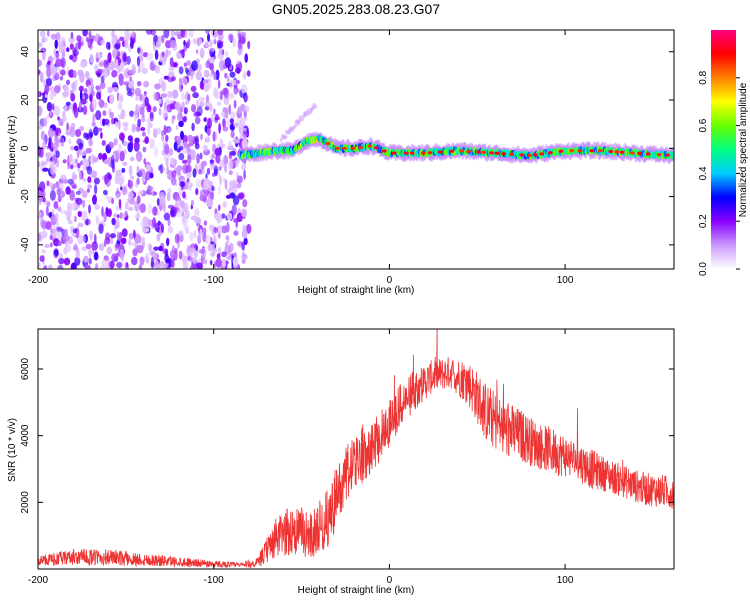 This screenshot has height=600, width=750. Describe the element at coordinates (356, 590) in the screenshot. I see `snr-x-axis-label: Height of straight line (km)` at that location.